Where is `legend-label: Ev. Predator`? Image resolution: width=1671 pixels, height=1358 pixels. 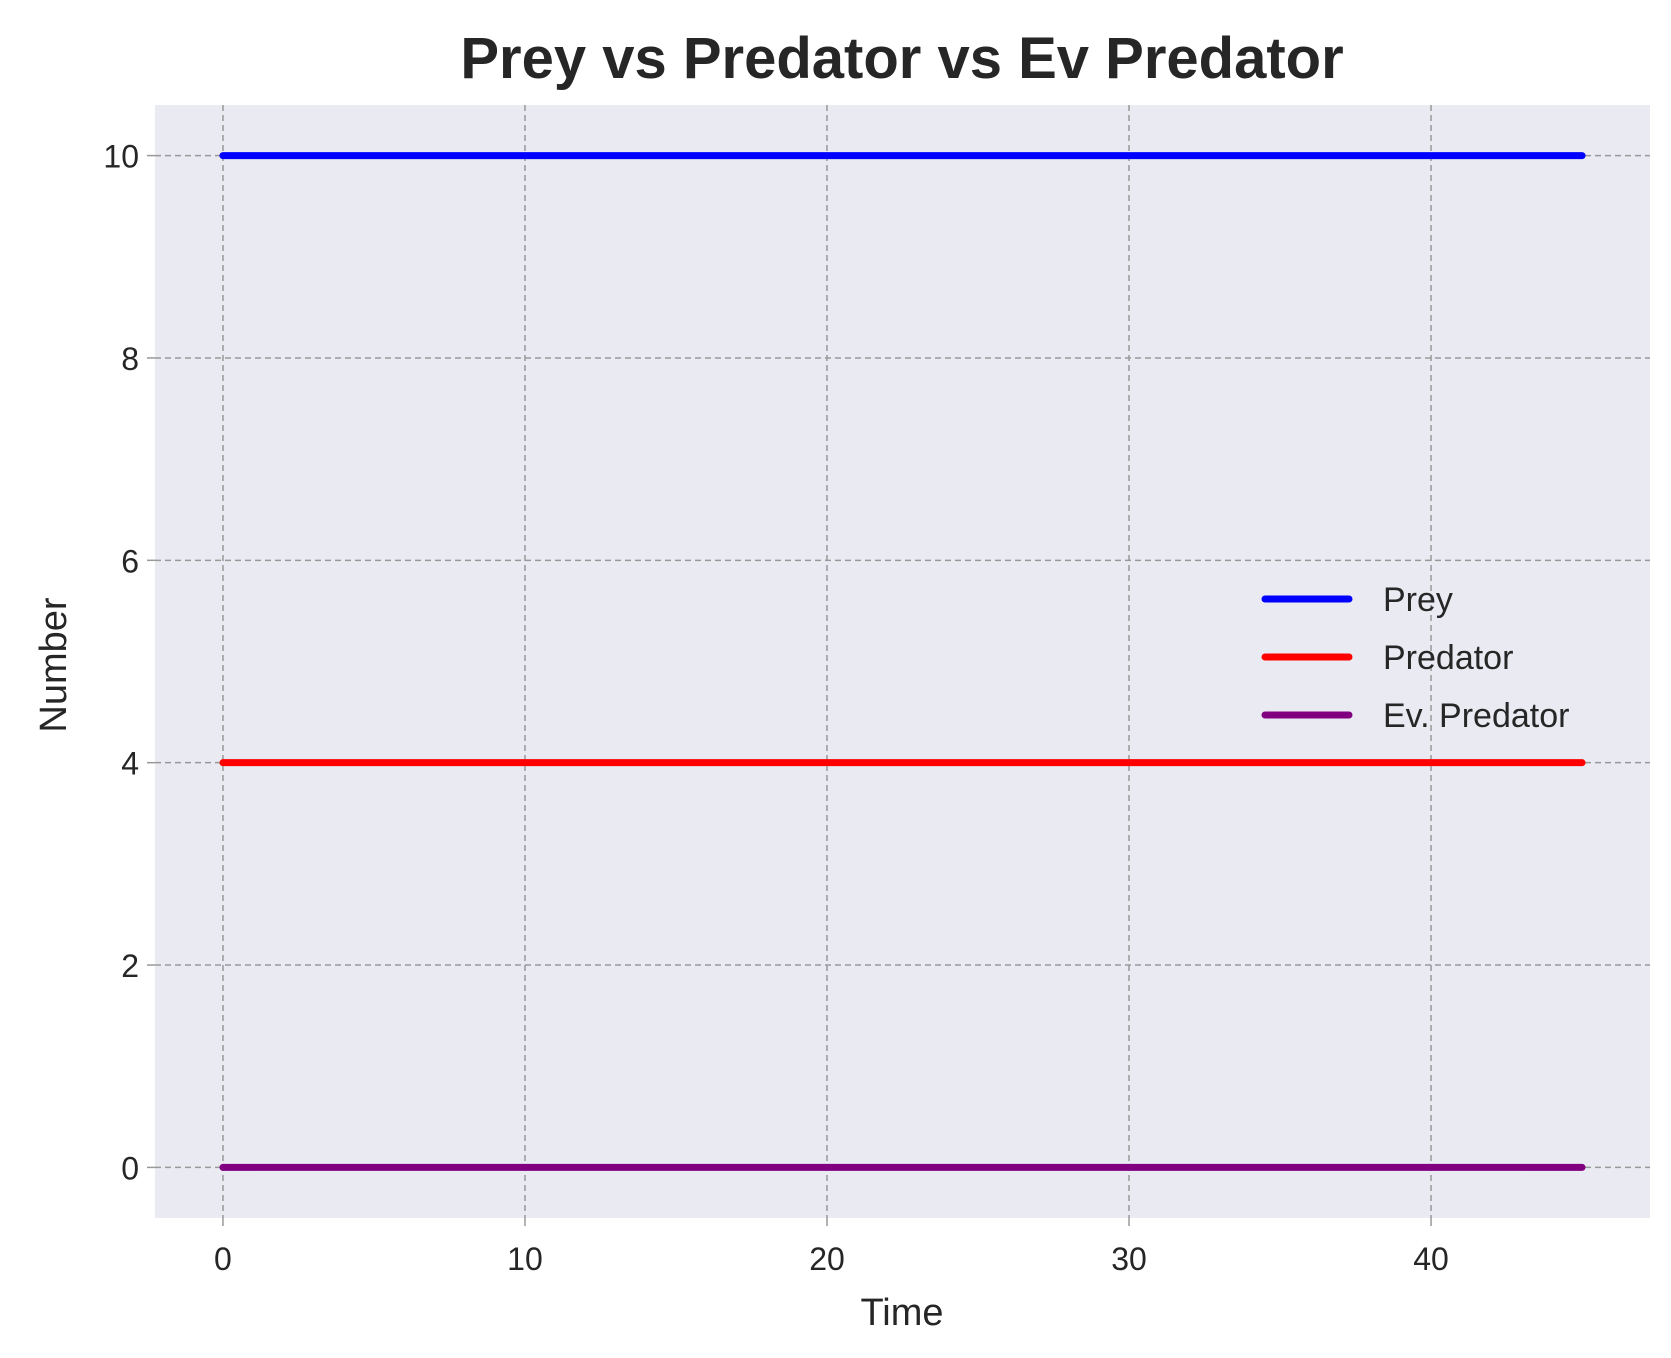
legend-label: Ev. Predator is located at coordinates (1476, 716).